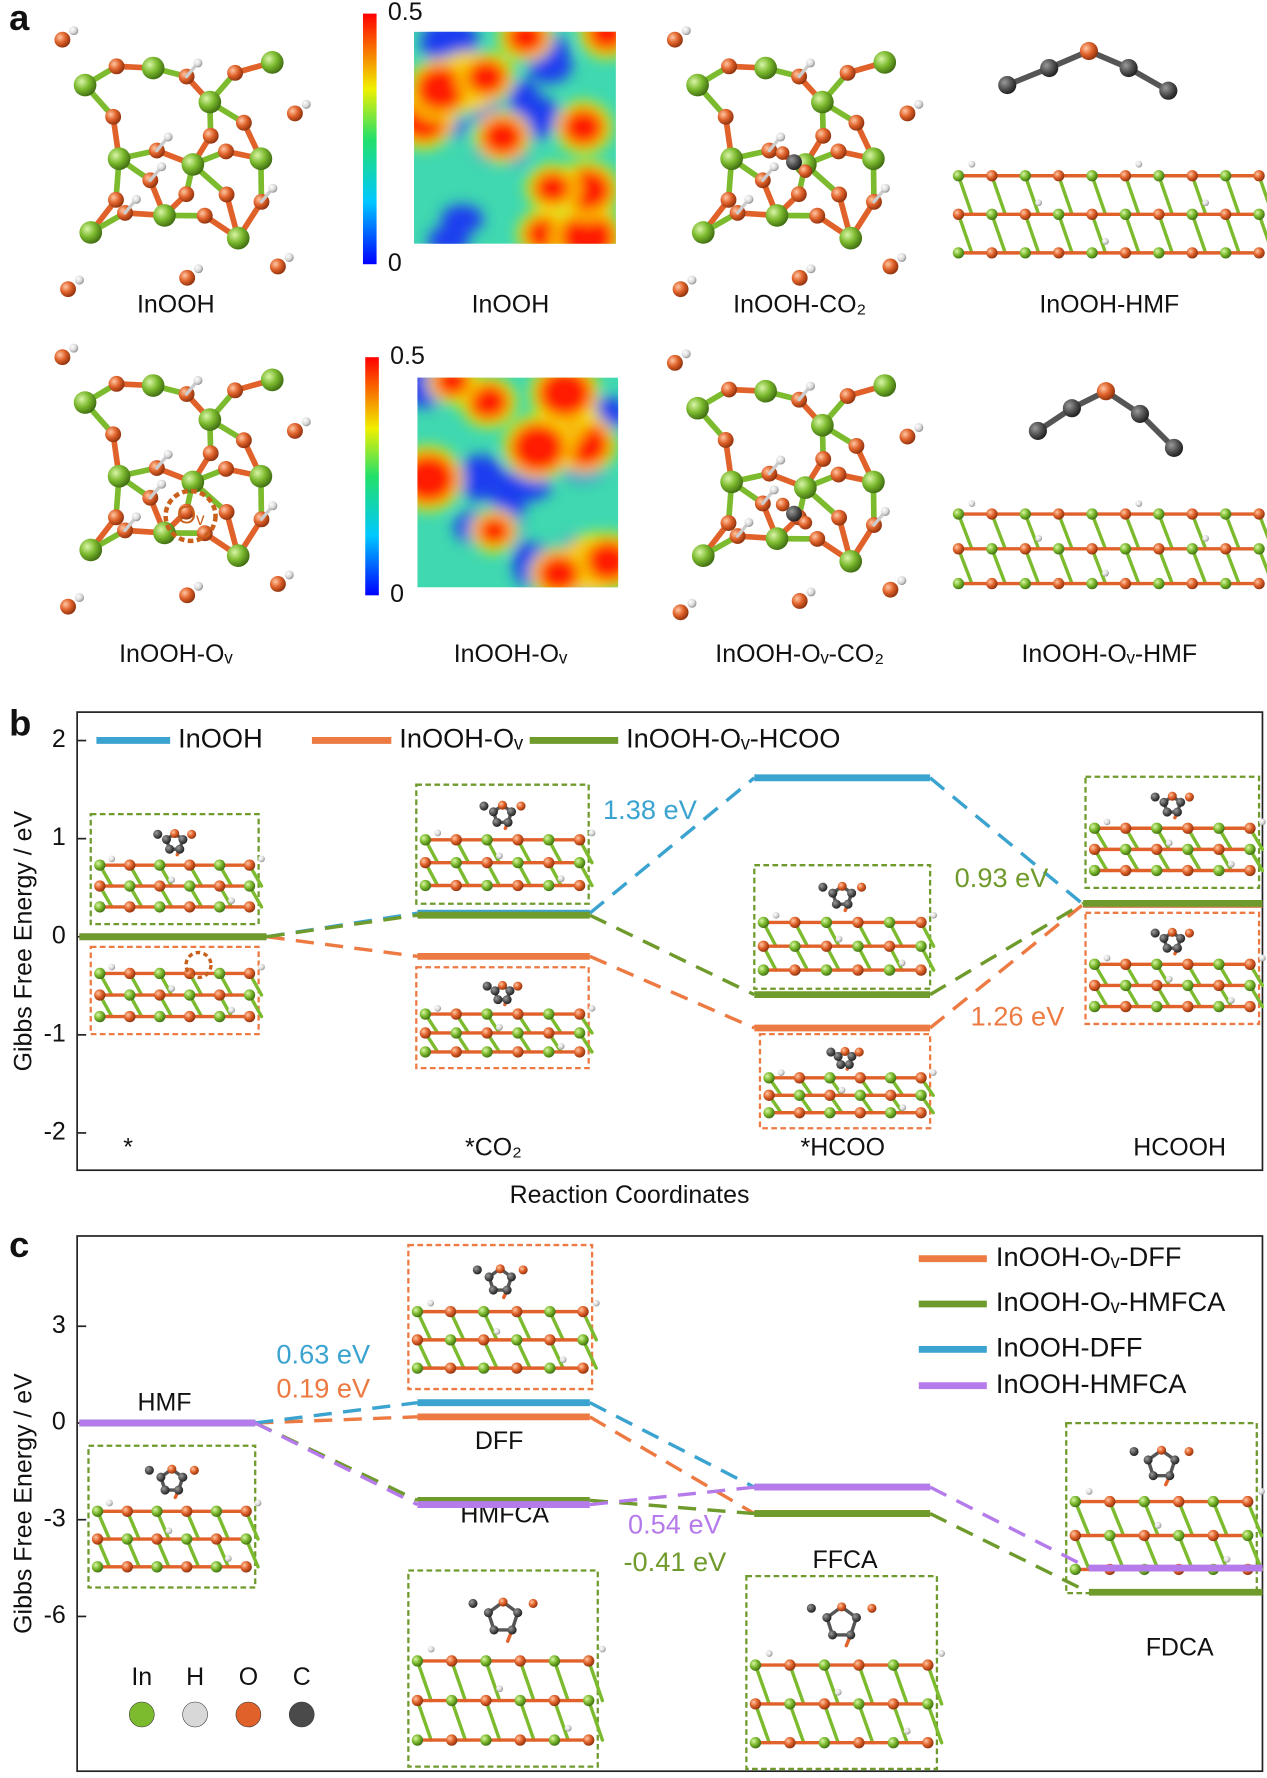 The image size is (1267, 1778). Describe the element at coordinates (190, 516) in the screenshot. I see `vacancy-marker` at that location.